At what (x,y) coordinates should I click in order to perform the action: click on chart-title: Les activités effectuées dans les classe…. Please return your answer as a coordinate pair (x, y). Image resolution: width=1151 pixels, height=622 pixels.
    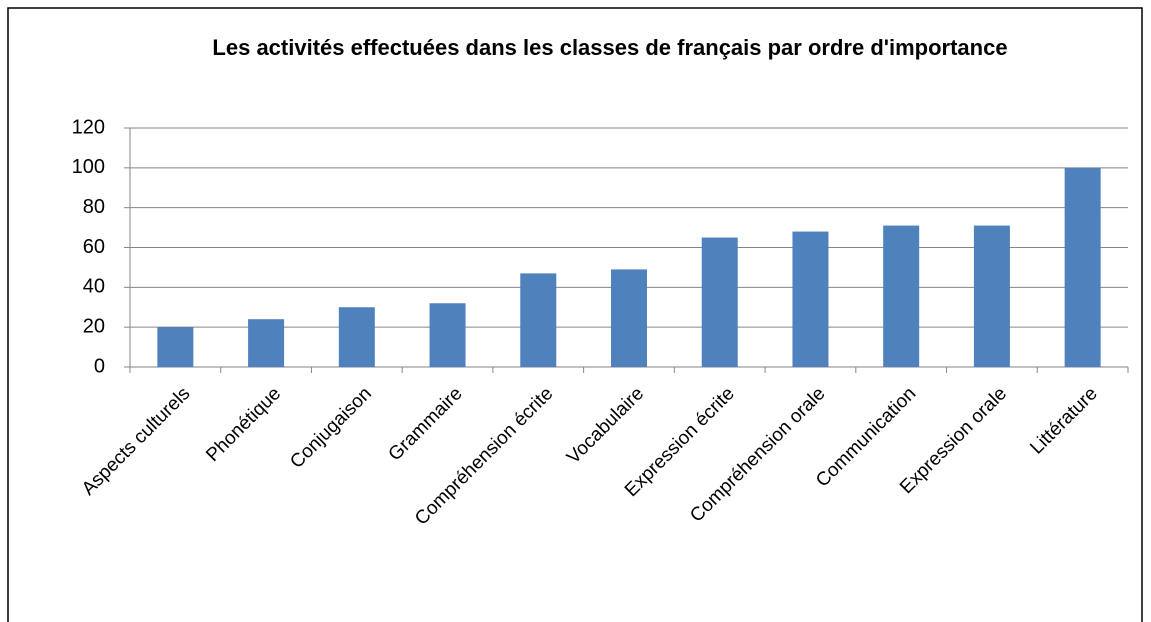
    Looking at the image, I should click on (610, 47).